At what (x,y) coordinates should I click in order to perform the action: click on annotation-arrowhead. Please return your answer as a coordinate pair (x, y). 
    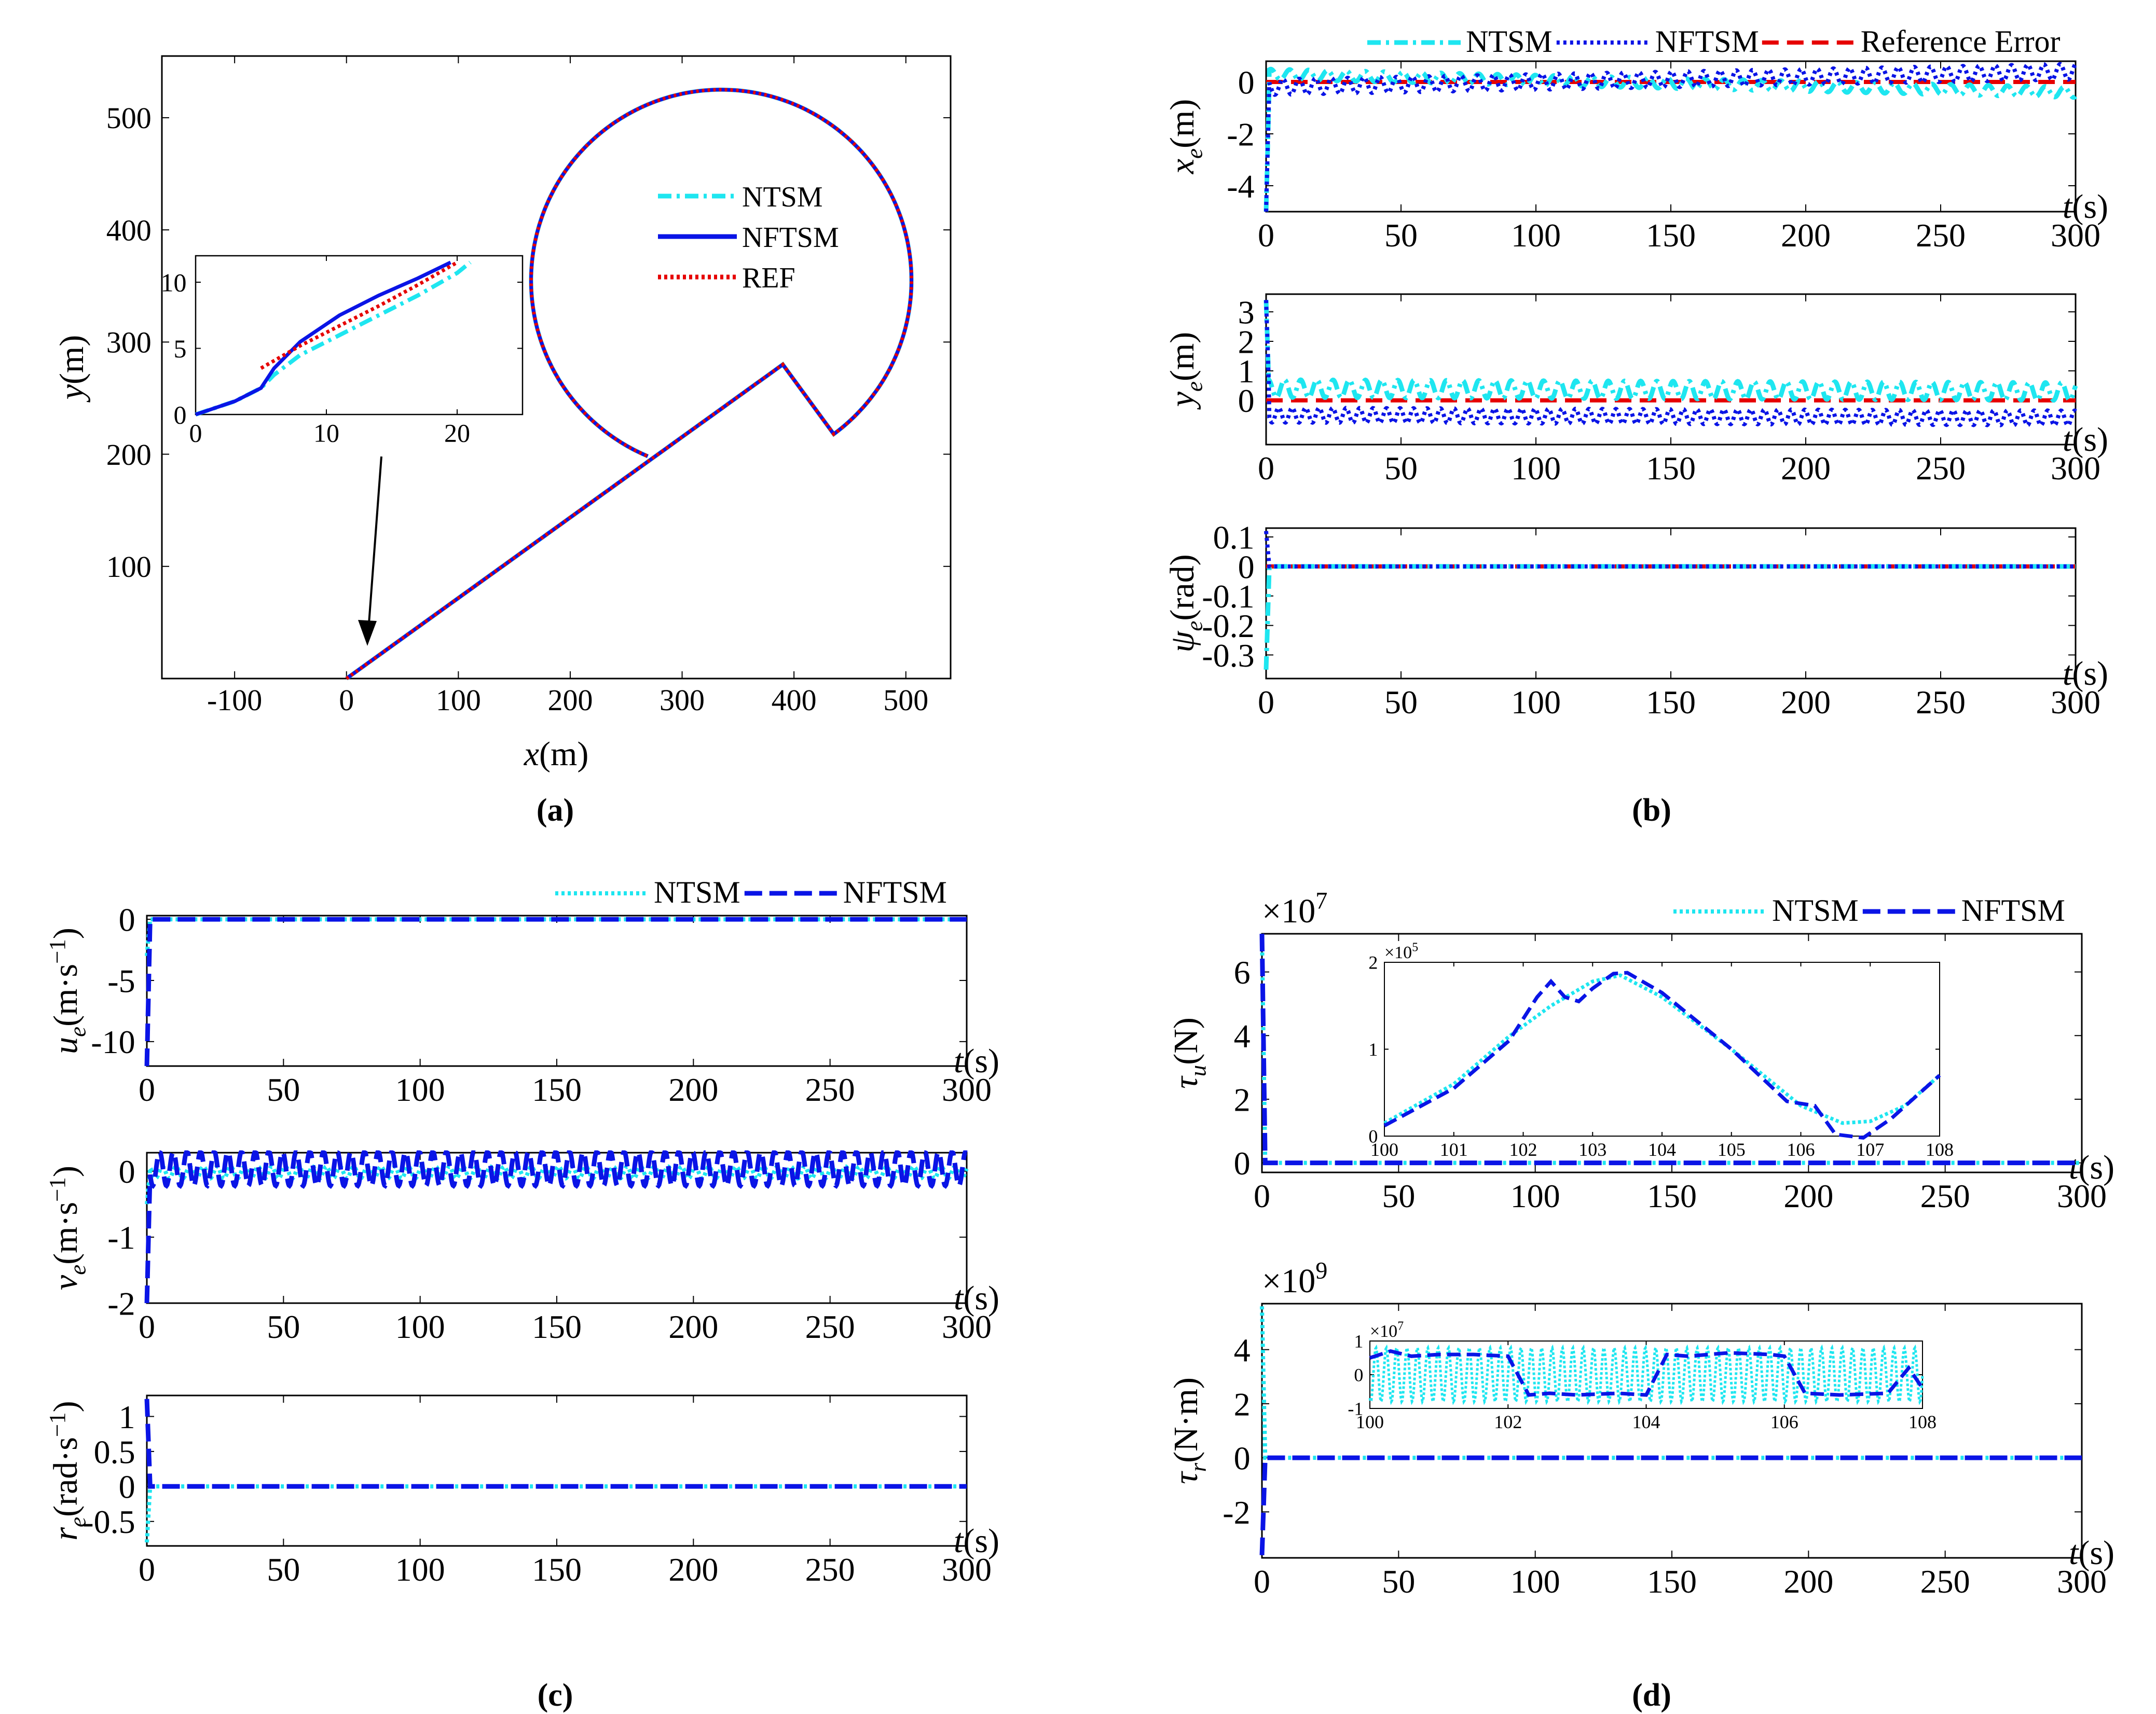
    Looking at the image, I should click on (367, 633).